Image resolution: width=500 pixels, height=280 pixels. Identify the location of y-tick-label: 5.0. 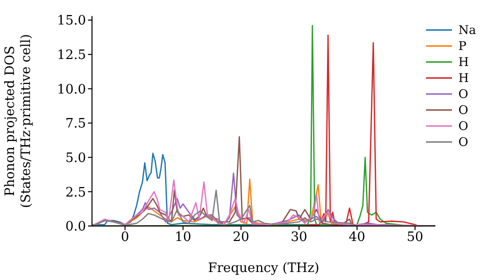
(75, 158).